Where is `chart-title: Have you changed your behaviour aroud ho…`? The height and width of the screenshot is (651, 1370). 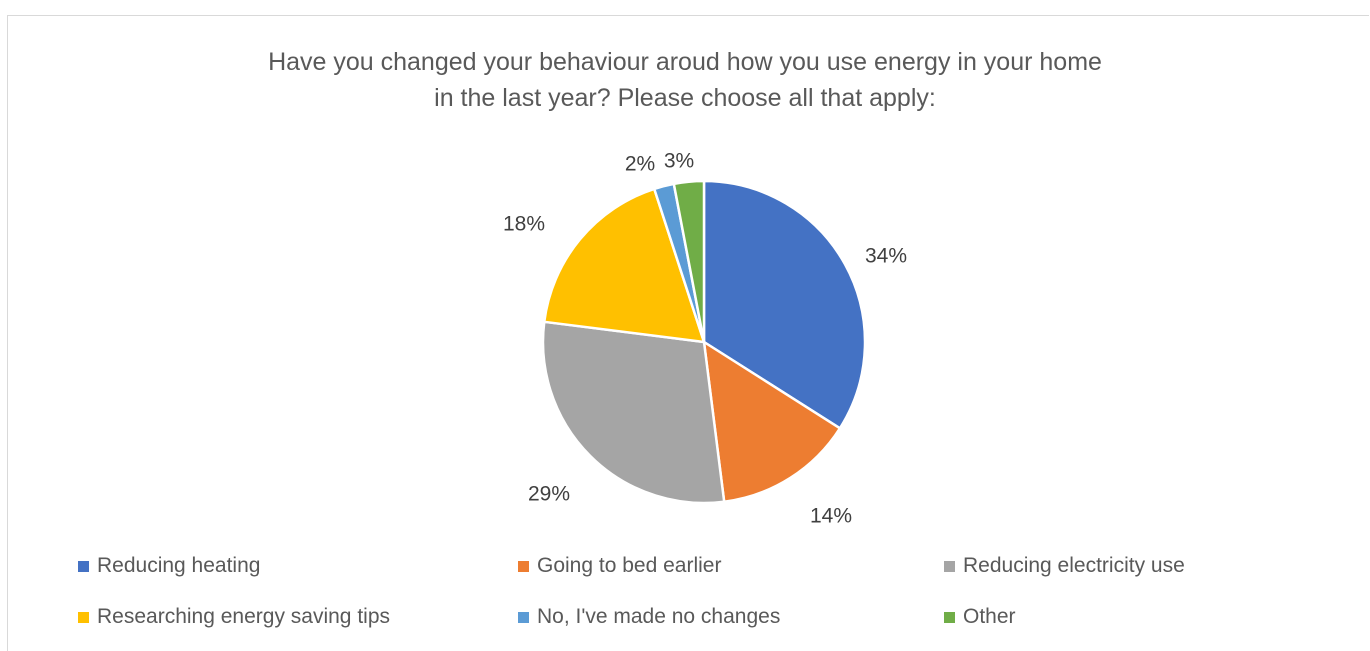
chart-title: Have you changed your behaviour aroud ho… is located at coordinates (685, 80).